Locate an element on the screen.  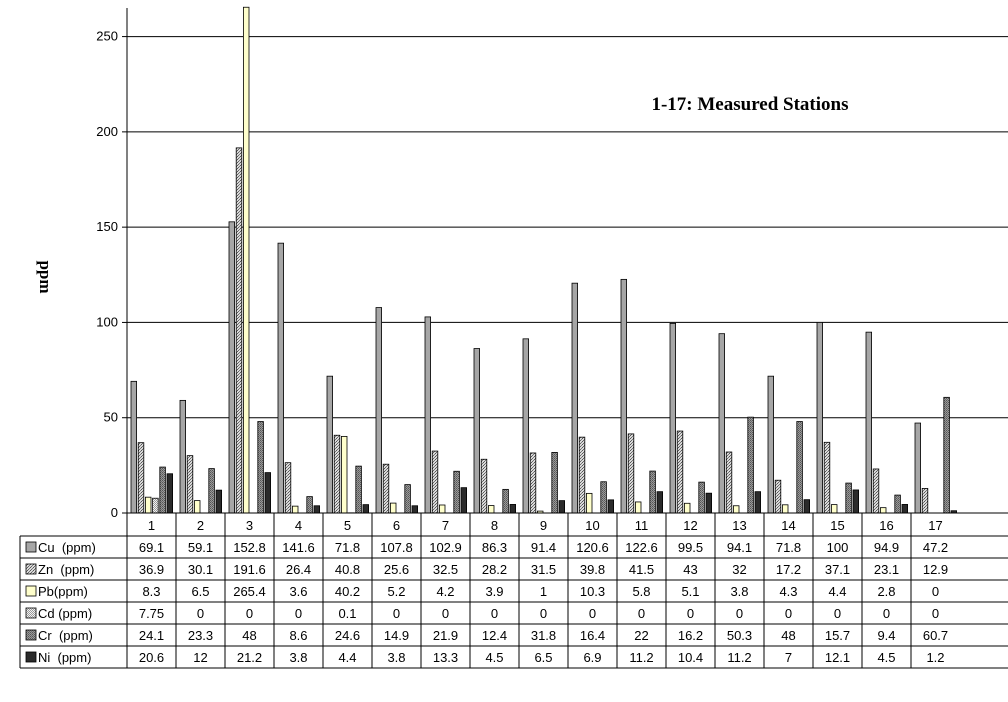
y-tick-label: 250 is located at coordinates (107, 36).